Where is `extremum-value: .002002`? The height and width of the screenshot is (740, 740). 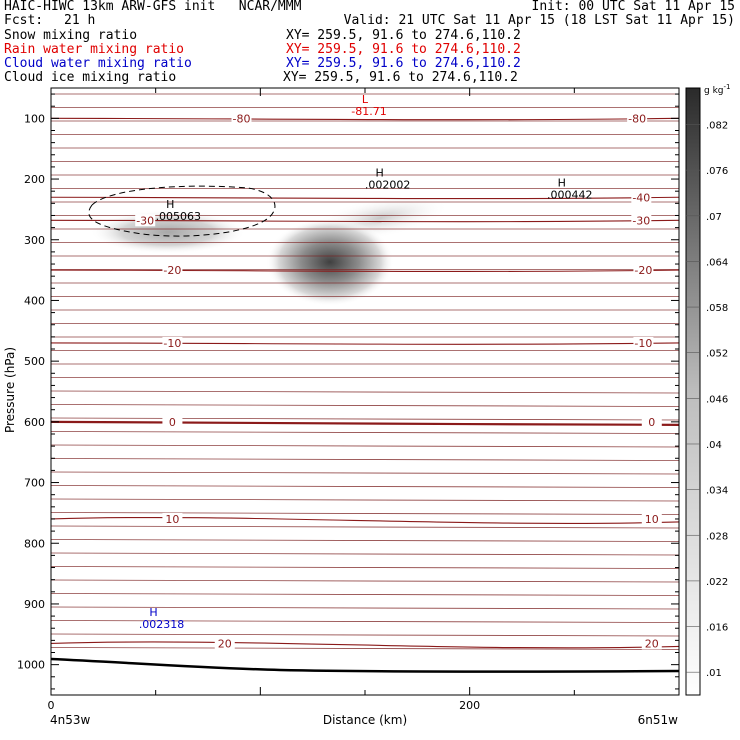
extremum-value: .002002 is located at coordinates (388, 185).